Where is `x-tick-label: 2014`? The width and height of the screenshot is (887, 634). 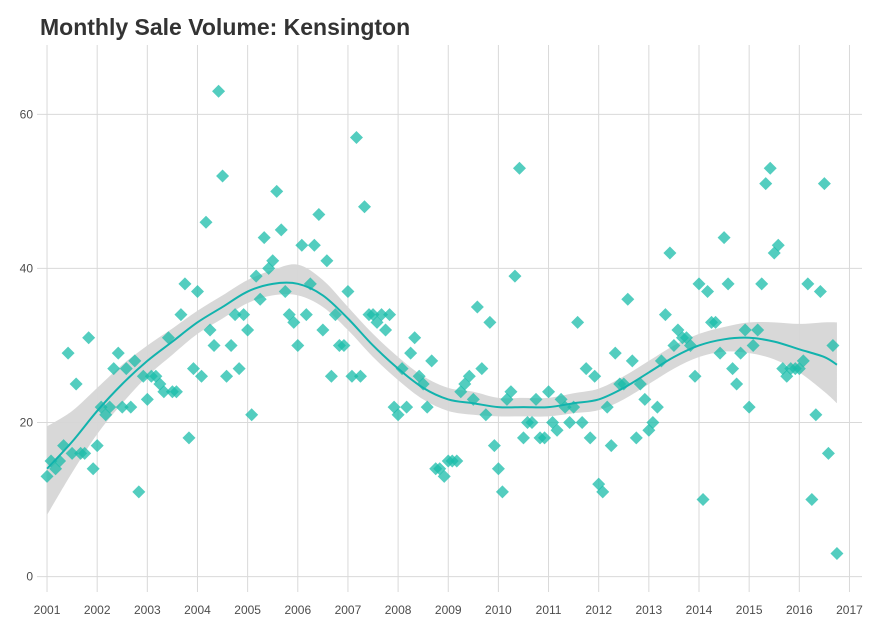
x-tick-label: 2014 is located at coordinates (699, 610).